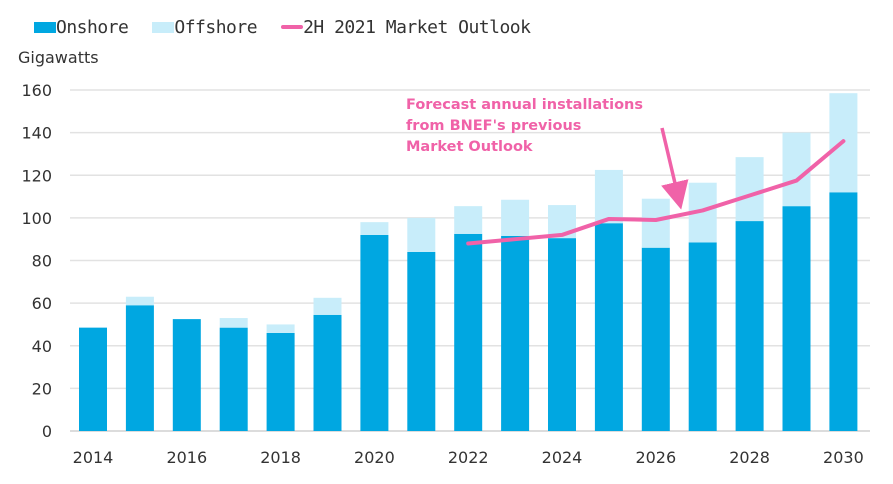  Describe the element at coordinates (42, 303) in the screenshot. I see `y-tick-label: 60` at that location.